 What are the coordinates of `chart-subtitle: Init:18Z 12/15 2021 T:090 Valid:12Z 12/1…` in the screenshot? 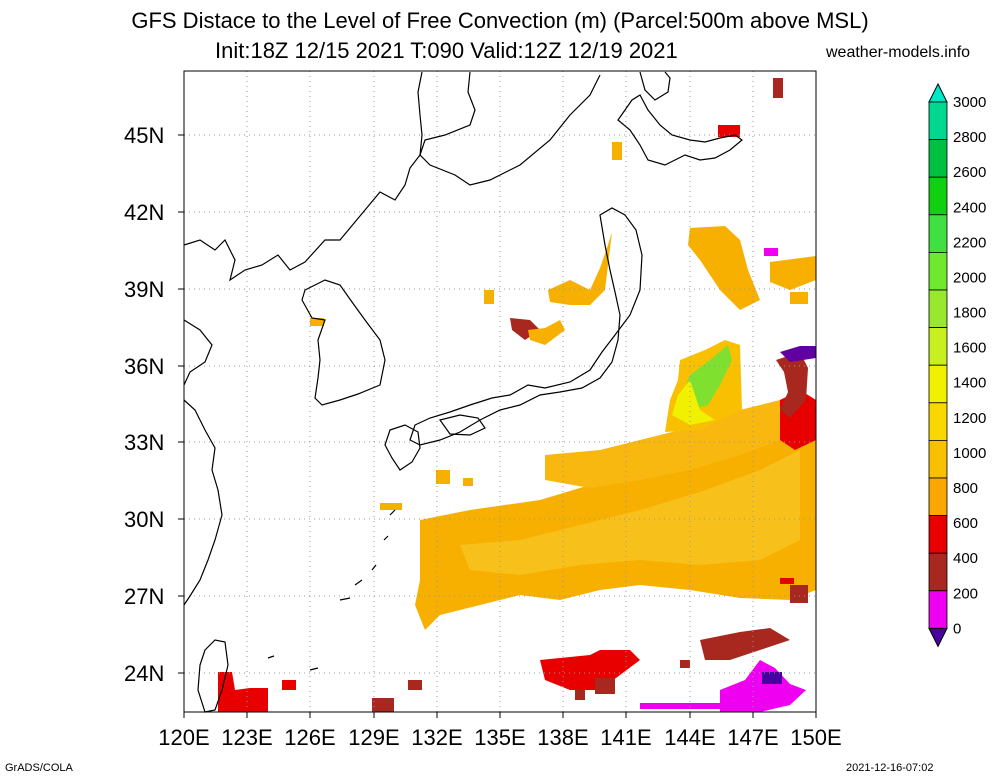 It's located at (446, 50).